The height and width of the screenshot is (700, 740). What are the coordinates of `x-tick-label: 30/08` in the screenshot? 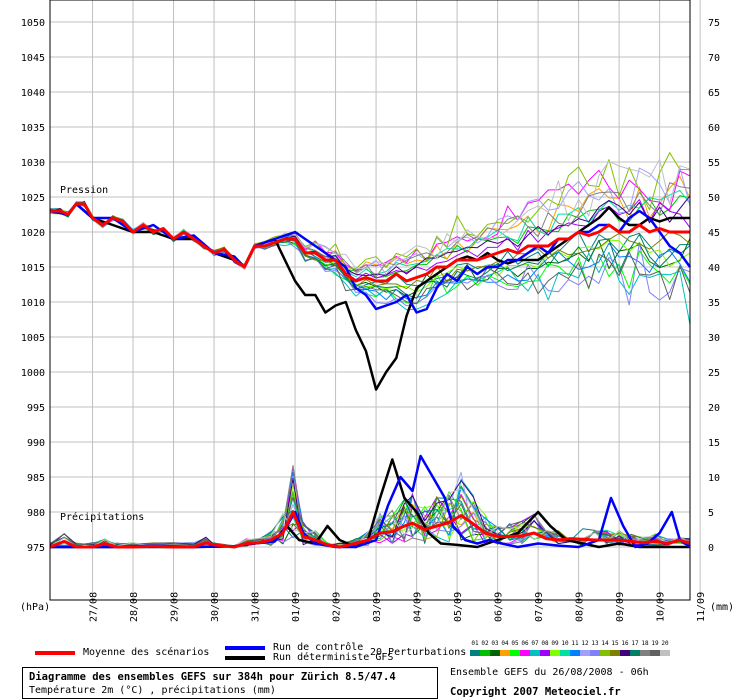 It's located at (215, 607).